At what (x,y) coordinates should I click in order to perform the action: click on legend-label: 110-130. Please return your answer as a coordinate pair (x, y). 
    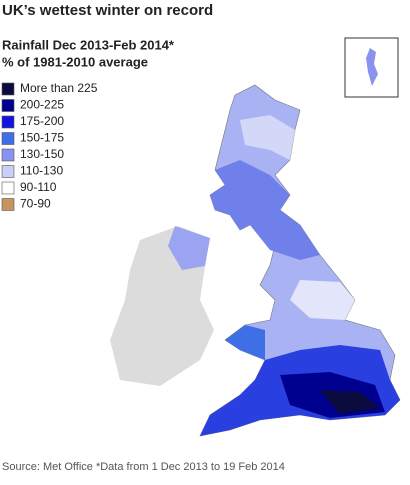
    Looking at the image, I should click on (41, 171).